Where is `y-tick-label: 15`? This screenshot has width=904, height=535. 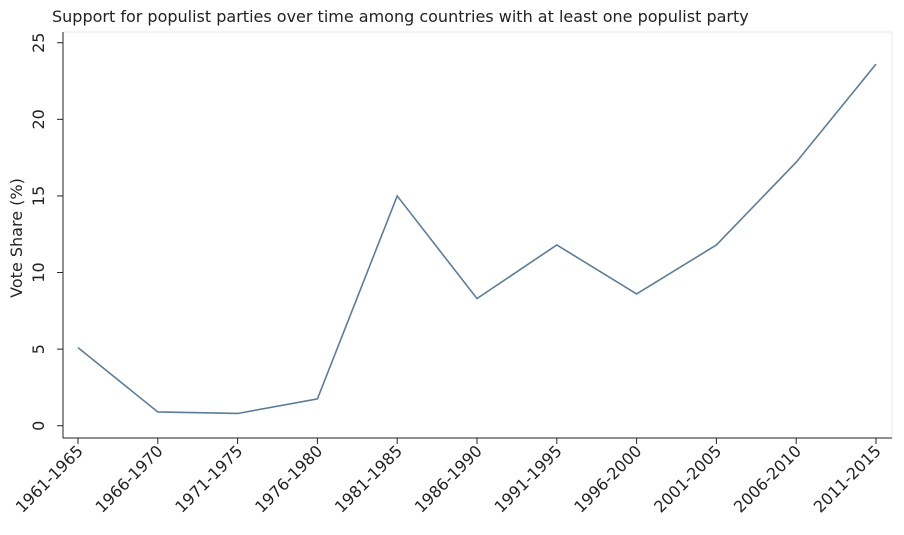 y-tick-label: 15 is located at coordinates (38, 196).